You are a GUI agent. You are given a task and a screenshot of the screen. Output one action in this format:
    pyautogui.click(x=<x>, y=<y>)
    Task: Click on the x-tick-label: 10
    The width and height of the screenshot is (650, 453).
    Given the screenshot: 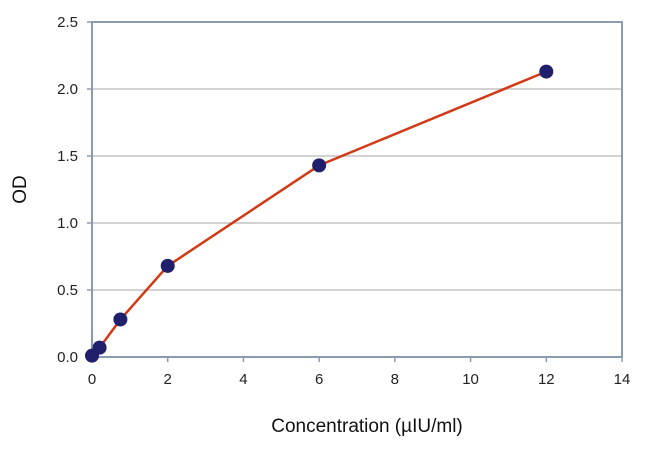 What is the action you would take?
    pyautogui.click(x=470, y=379)
    